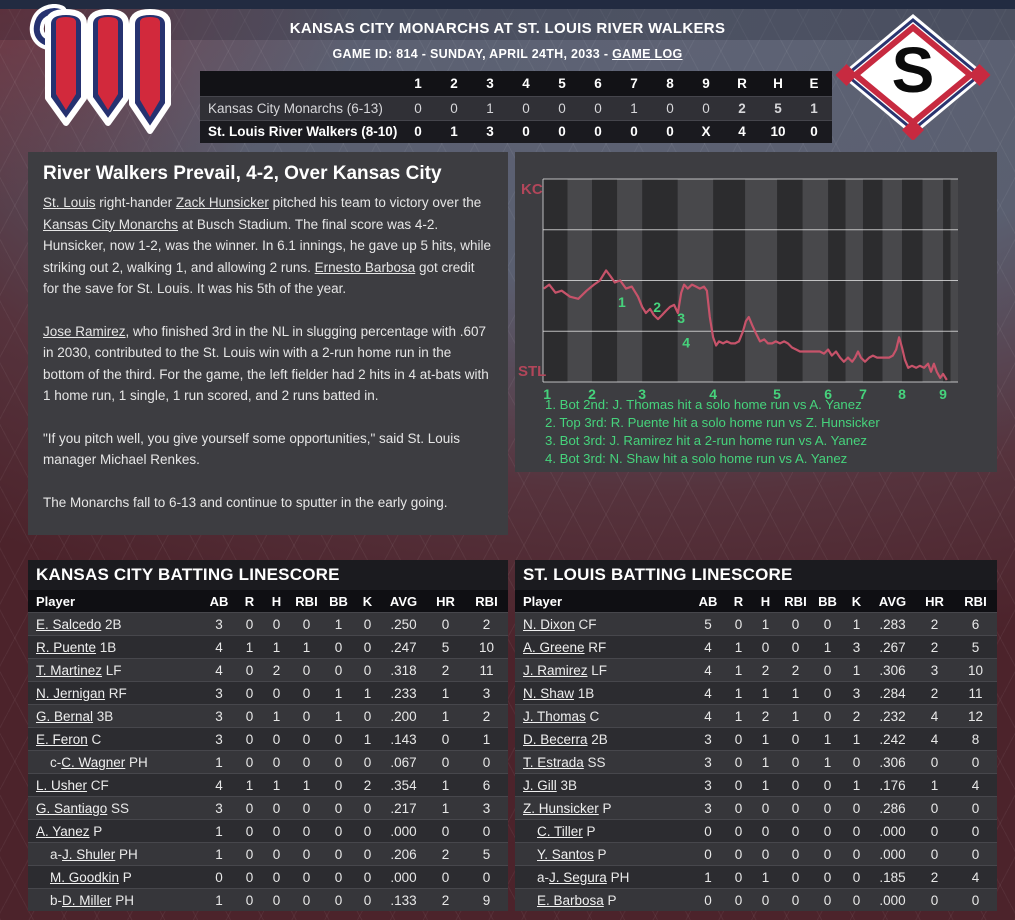 This screenshot has width=1015, height=920. I want to click on player-link: E. Barbosa, so click(570, 900).